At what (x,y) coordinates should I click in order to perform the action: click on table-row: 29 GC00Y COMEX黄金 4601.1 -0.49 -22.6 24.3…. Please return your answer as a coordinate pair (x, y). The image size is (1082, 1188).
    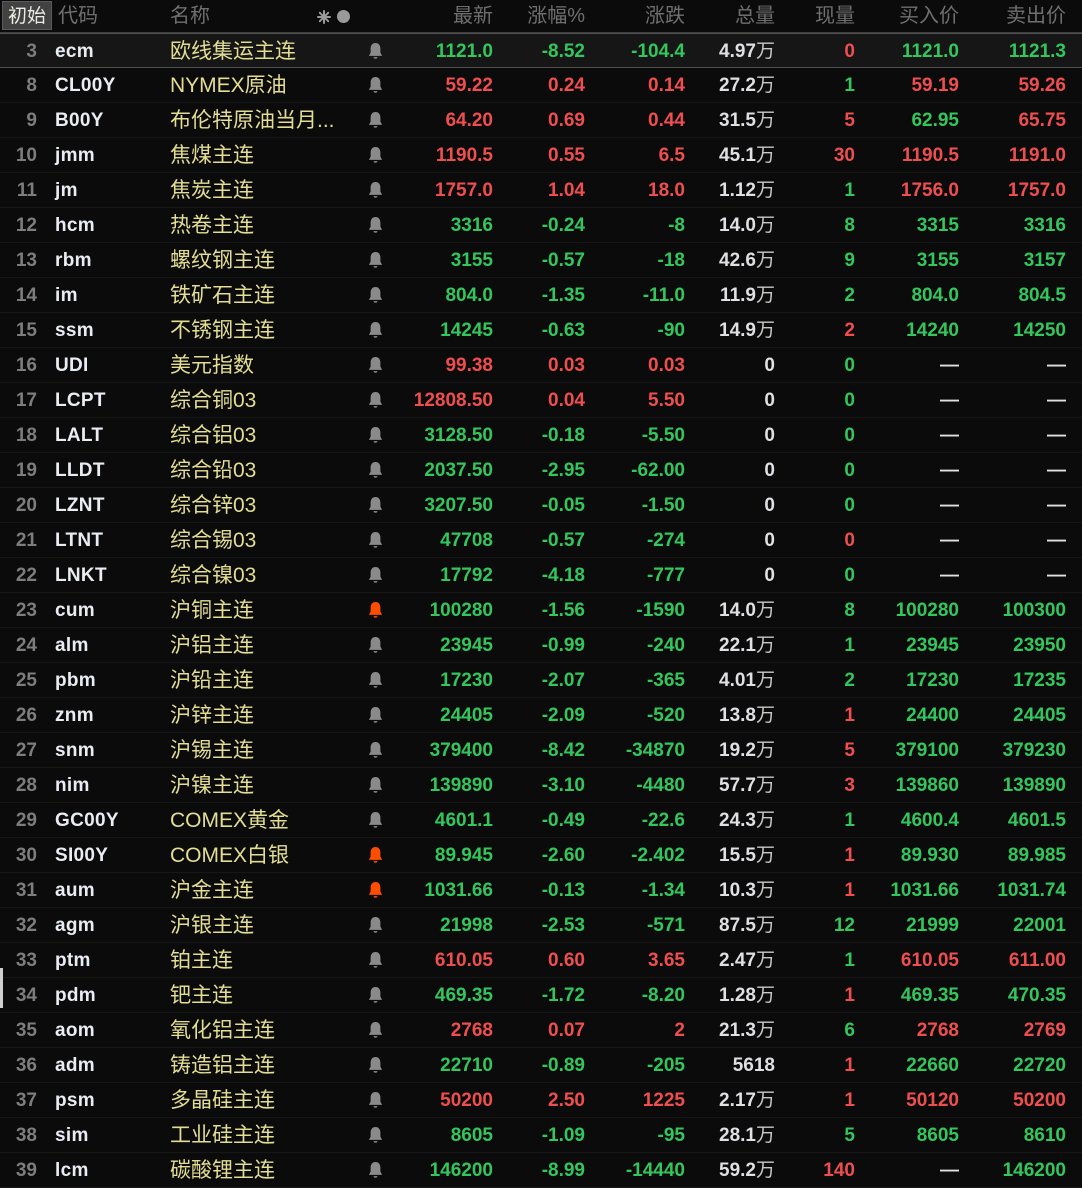
    Looking at the image, I should click on (541, 820).